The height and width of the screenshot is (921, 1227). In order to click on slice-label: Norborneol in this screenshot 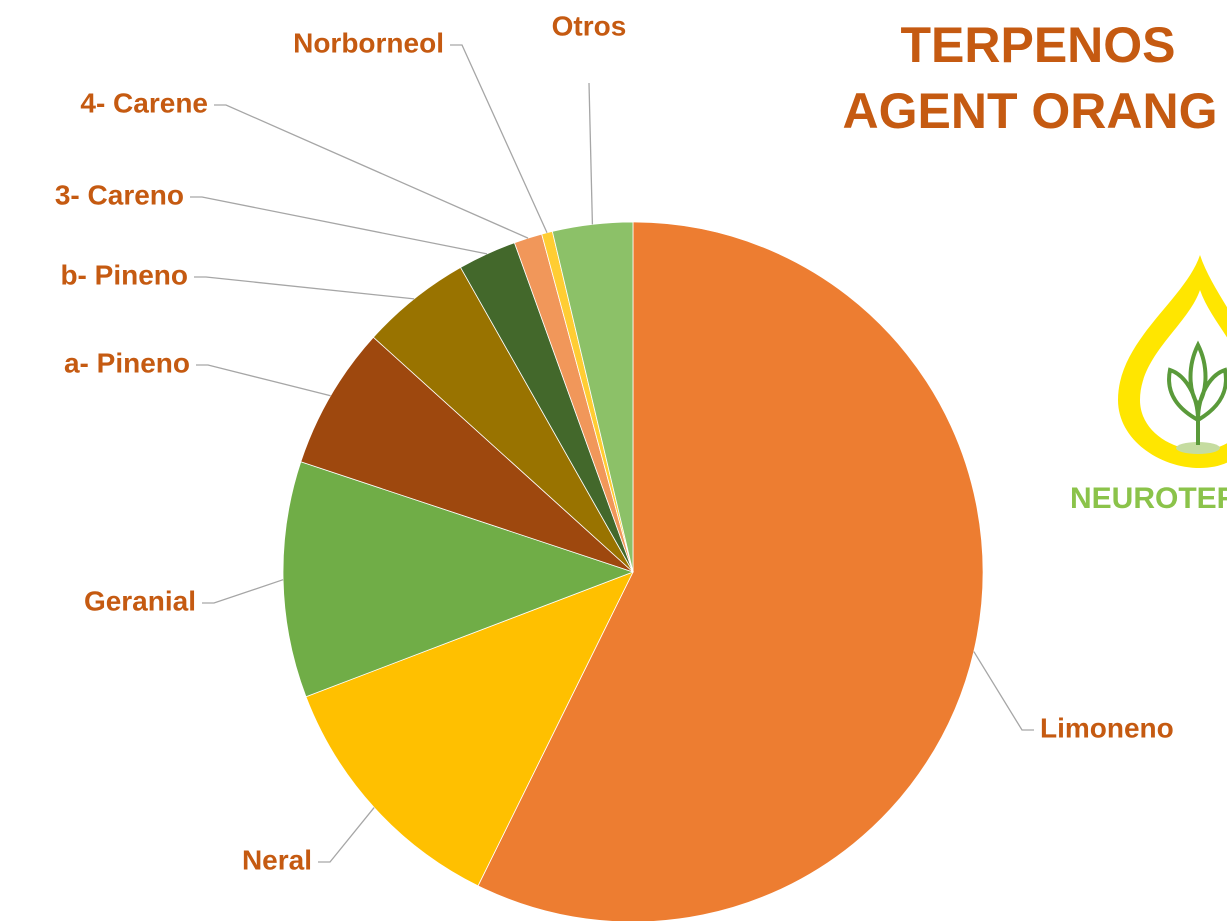, I will do `click(368, 42)`.